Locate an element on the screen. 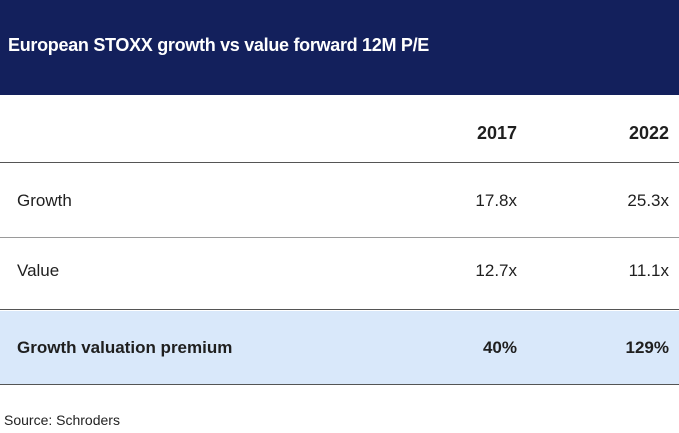 The image size is (679, 433). cell-premium-2017: 40% is located at coordinates (499, 347).